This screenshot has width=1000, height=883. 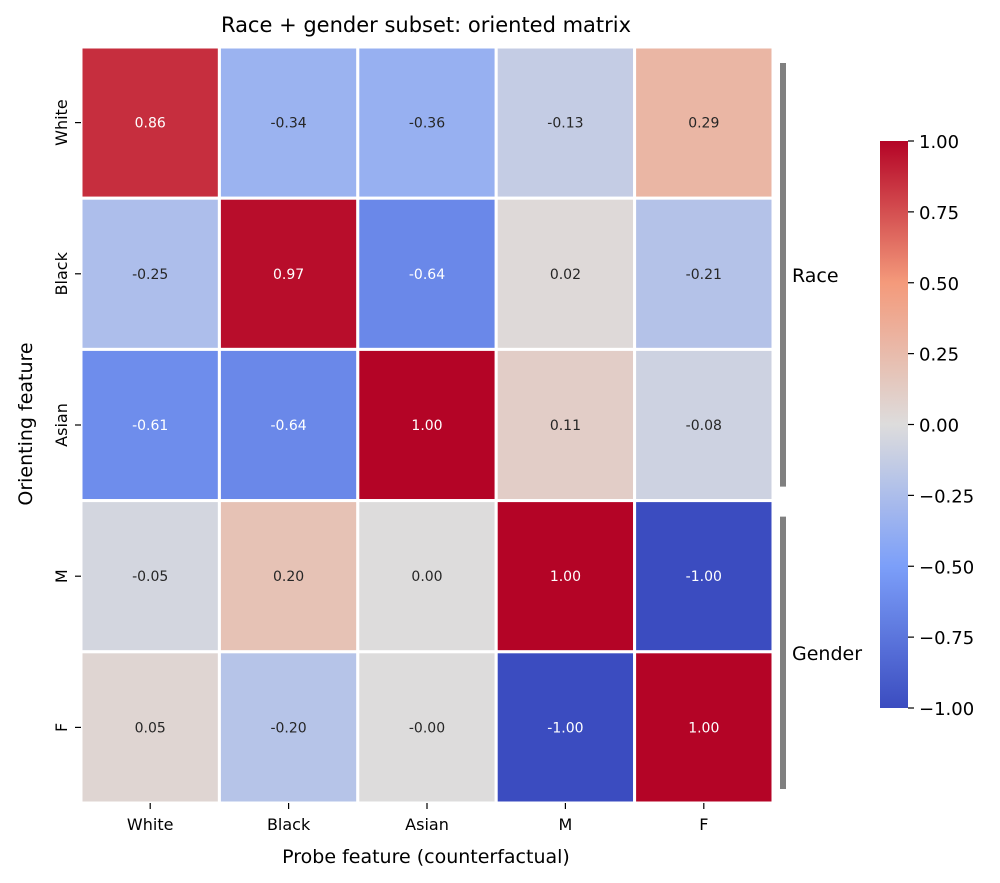 What do you see at coordinates (821, 426) in the screenshot?
I see `group-brackets: Race Gender` at bounding box center [821, 426].